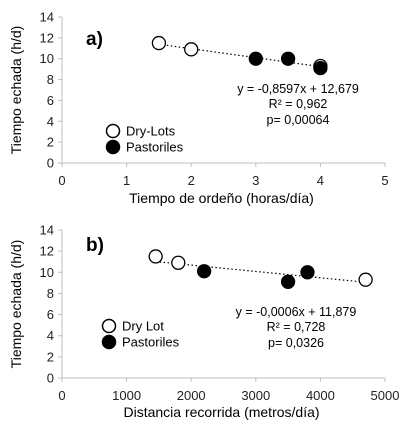  What do you see at coordinates (143, 326) in the screenshot?
I see `legend-label: Dry Lot` at bounding box center [143, 326].